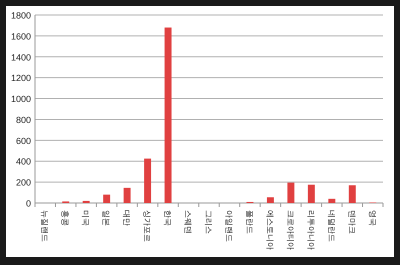 This screenshot has width=400, height=265. I want to click on x-tick-label: 대만, so click(127, 218).